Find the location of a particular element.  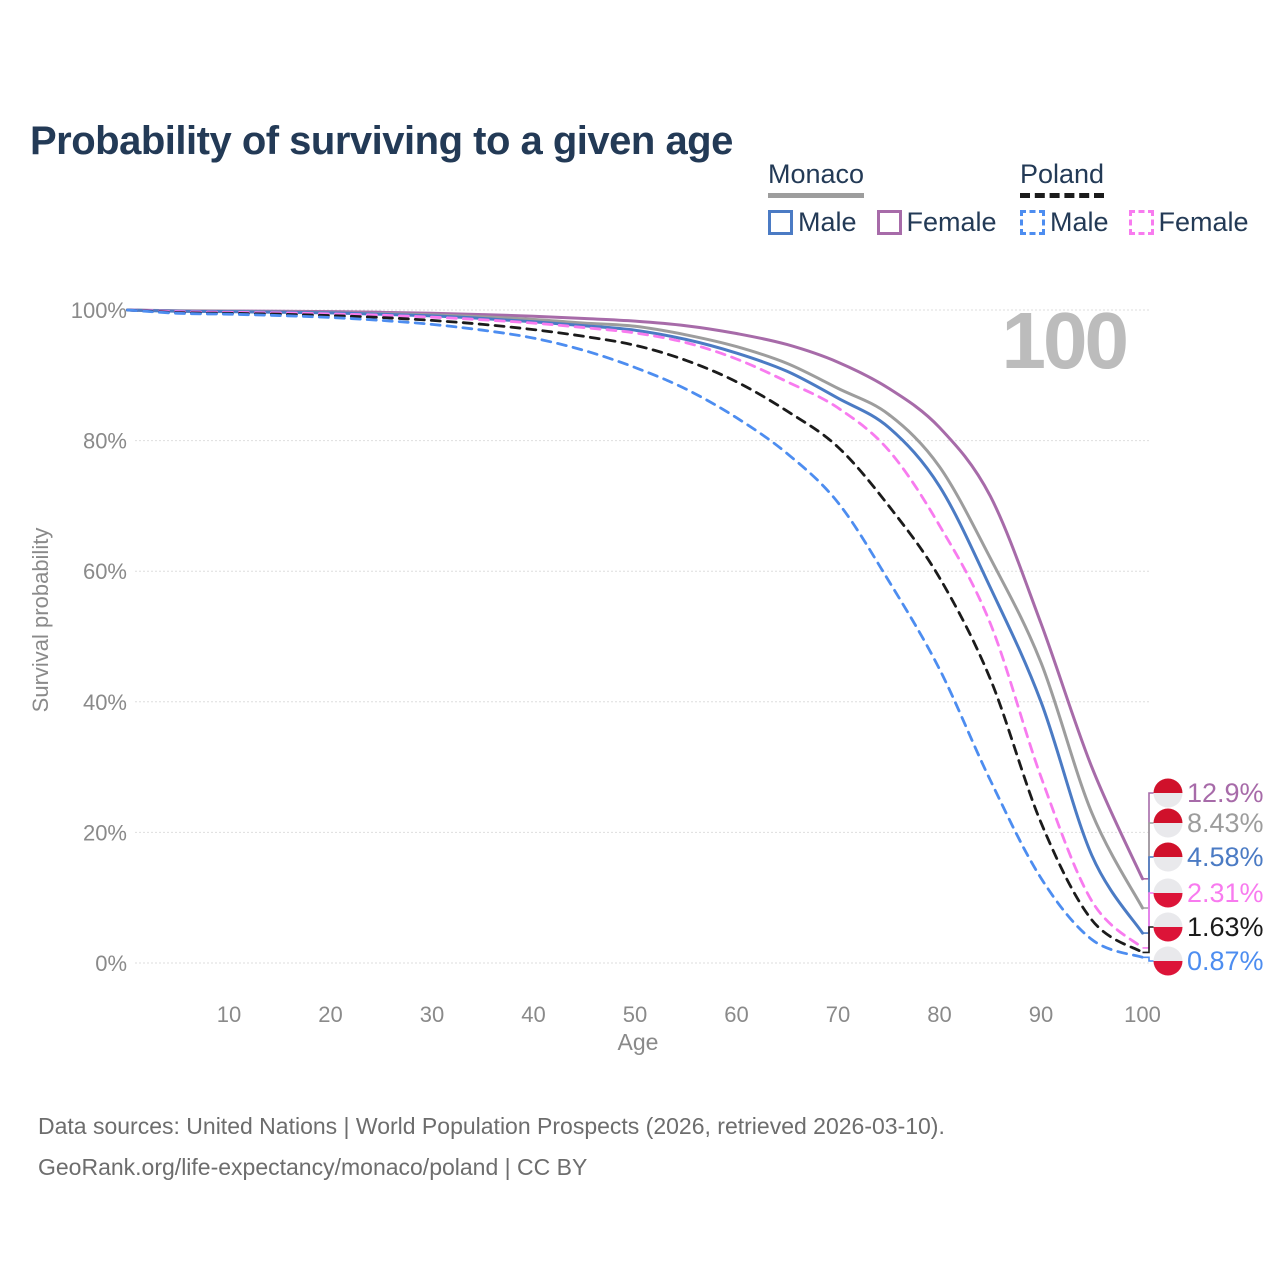

x-tick-label-40: 40 is located at coordinates (533, 1014).